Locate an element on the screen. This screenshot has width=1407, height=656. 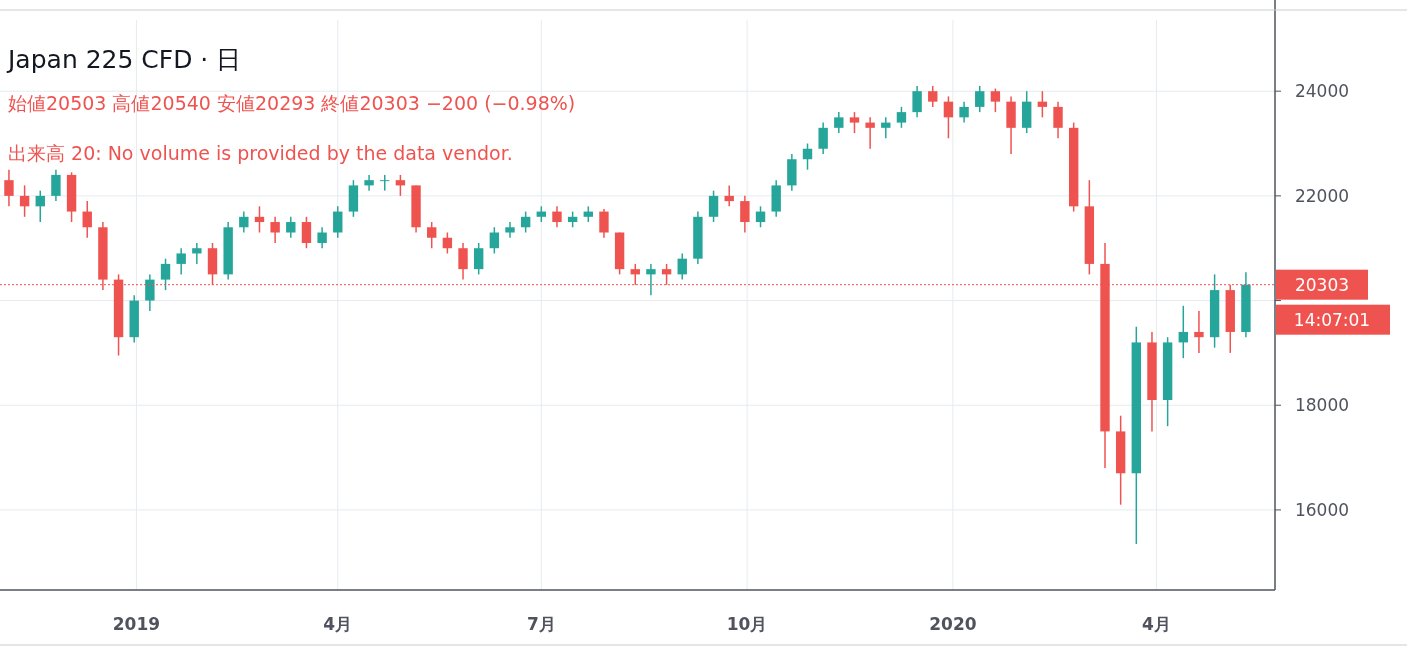
y-tick-label: 18000 is located at coordinates (1322, 405).